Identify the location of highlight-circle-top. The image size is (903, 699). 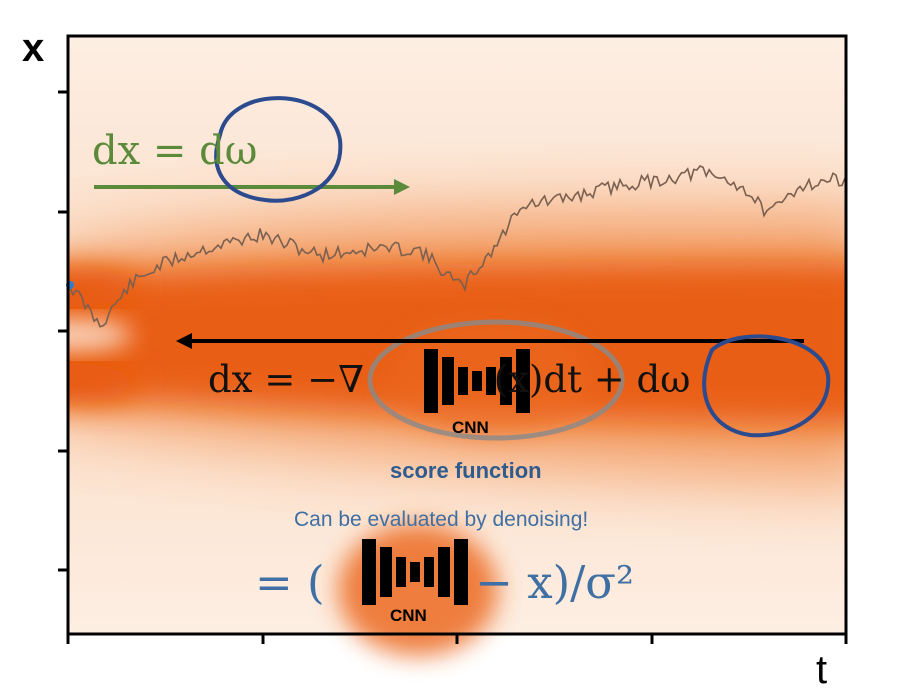
(278, 149).